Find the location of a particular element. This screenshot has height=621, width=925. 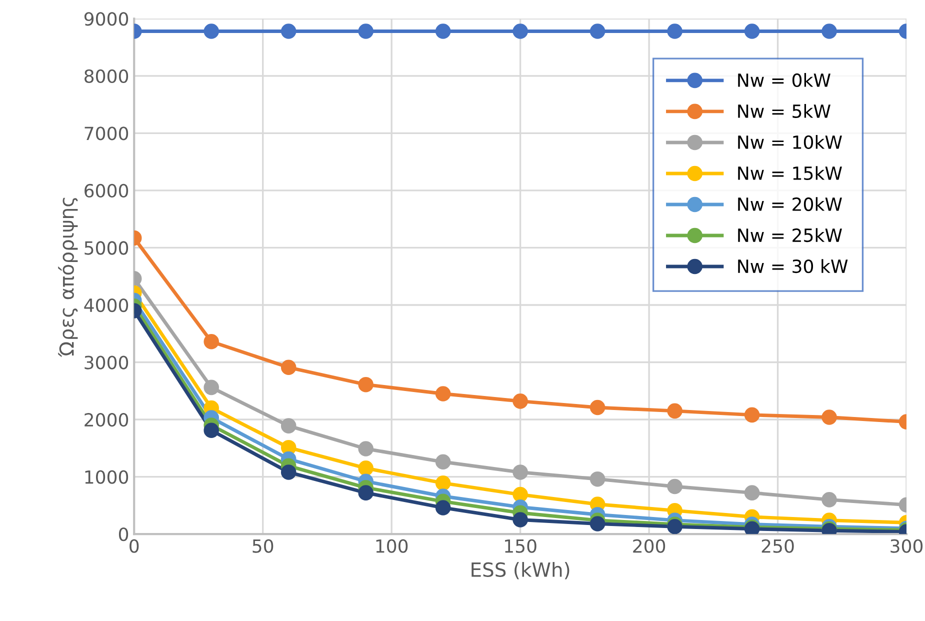

legend-label: Nw = 10kW is located at coordinates (790, 142).